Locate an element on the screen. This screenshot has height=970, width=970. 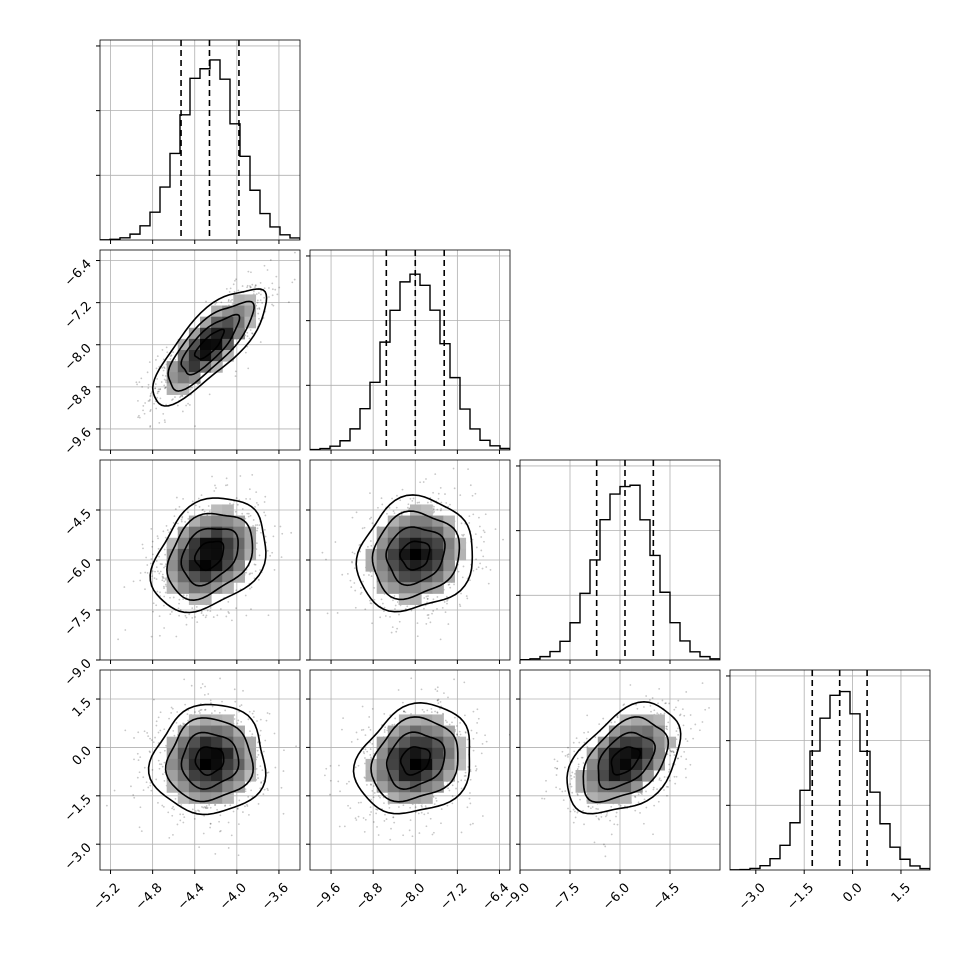
x-tick-label: −4.4 is located at coordinates (191, 896).